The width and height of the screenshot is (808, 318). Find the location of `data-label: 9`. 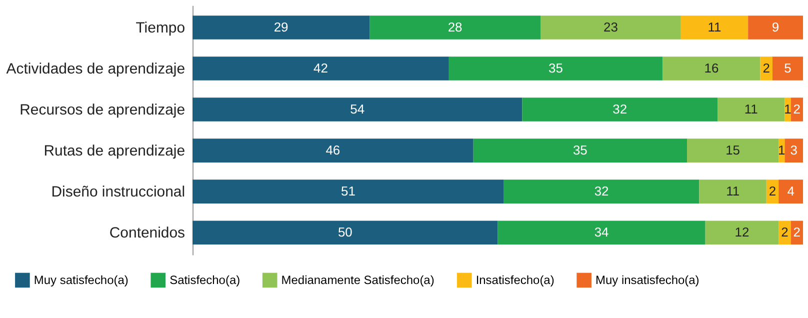

data-label: 9 is located at coordinates (776, 26).